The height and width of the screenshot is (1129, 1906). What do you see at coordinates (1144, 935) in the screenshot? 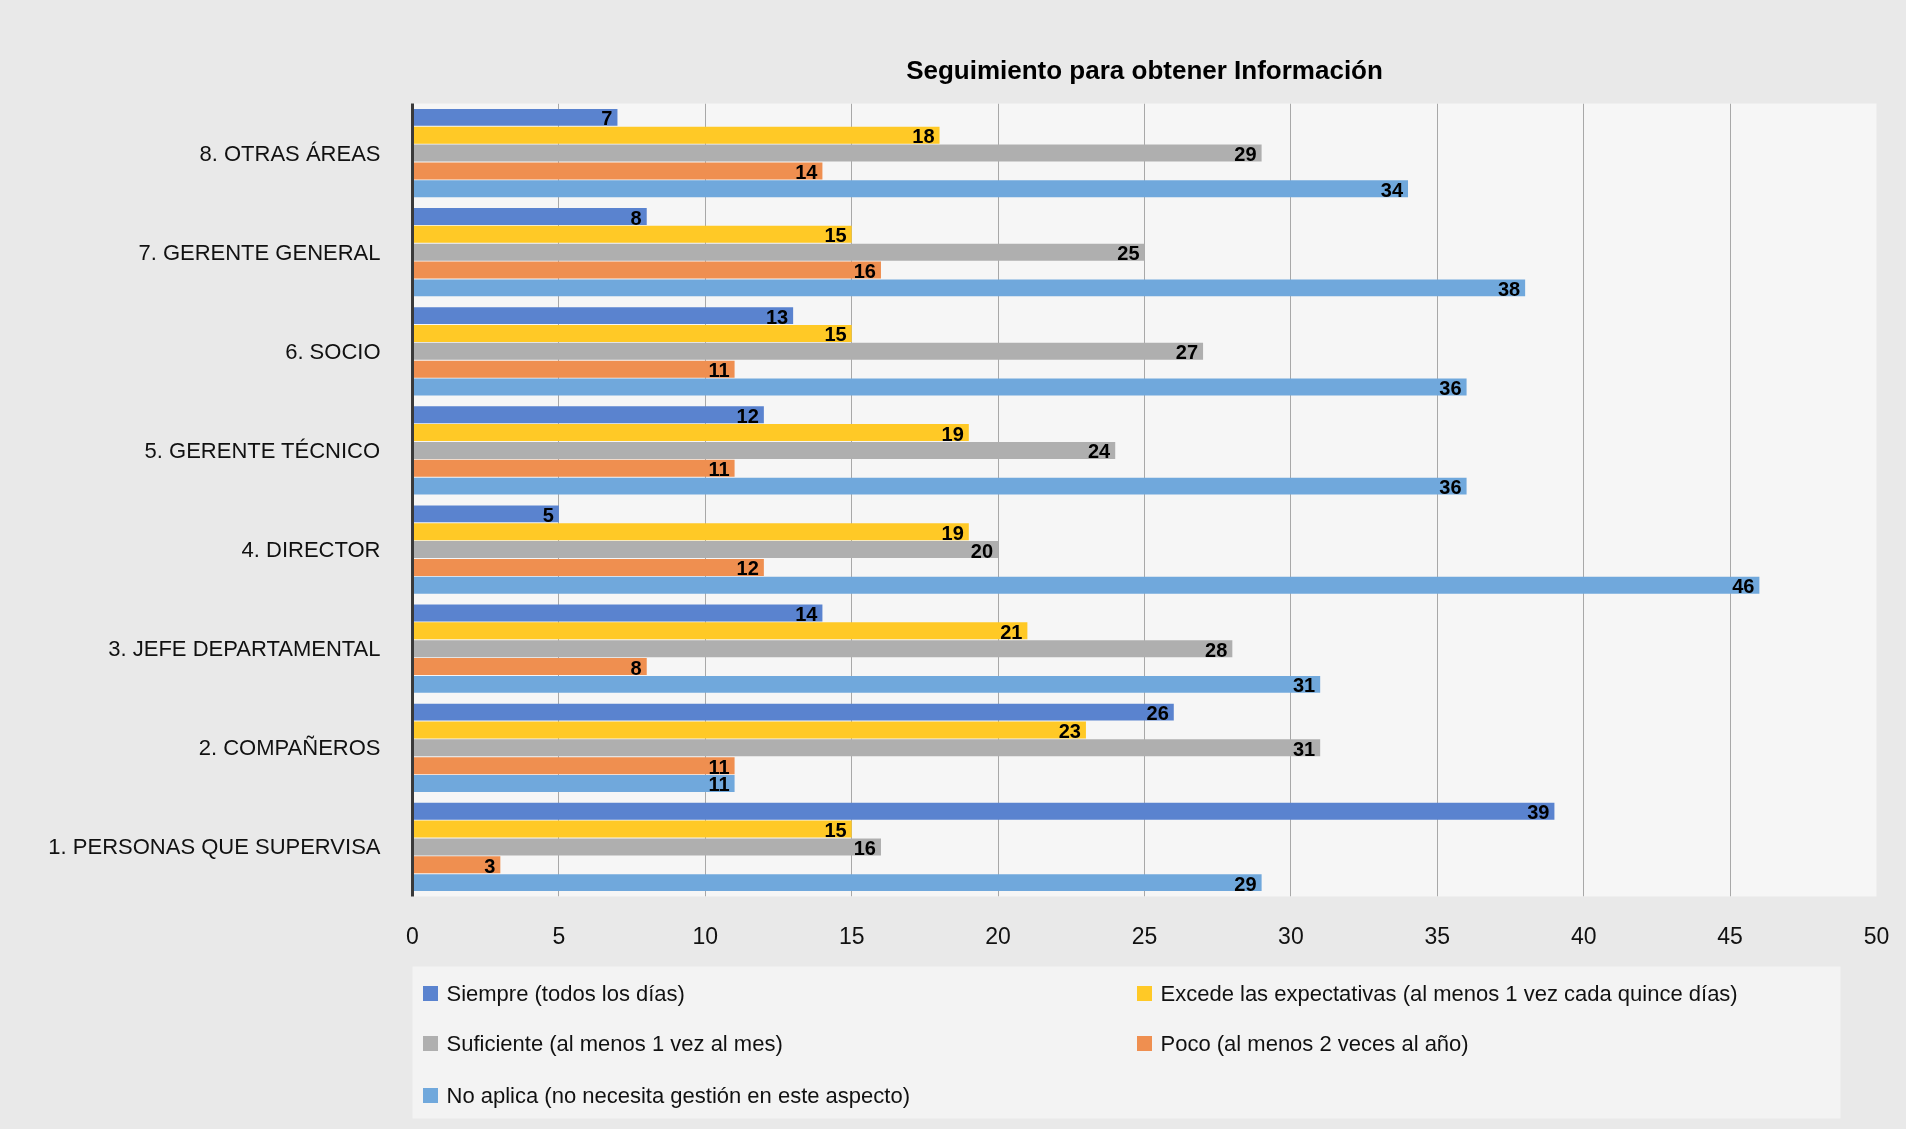
I see `x-tick-label: 25` at bounding box center [1144, 935].